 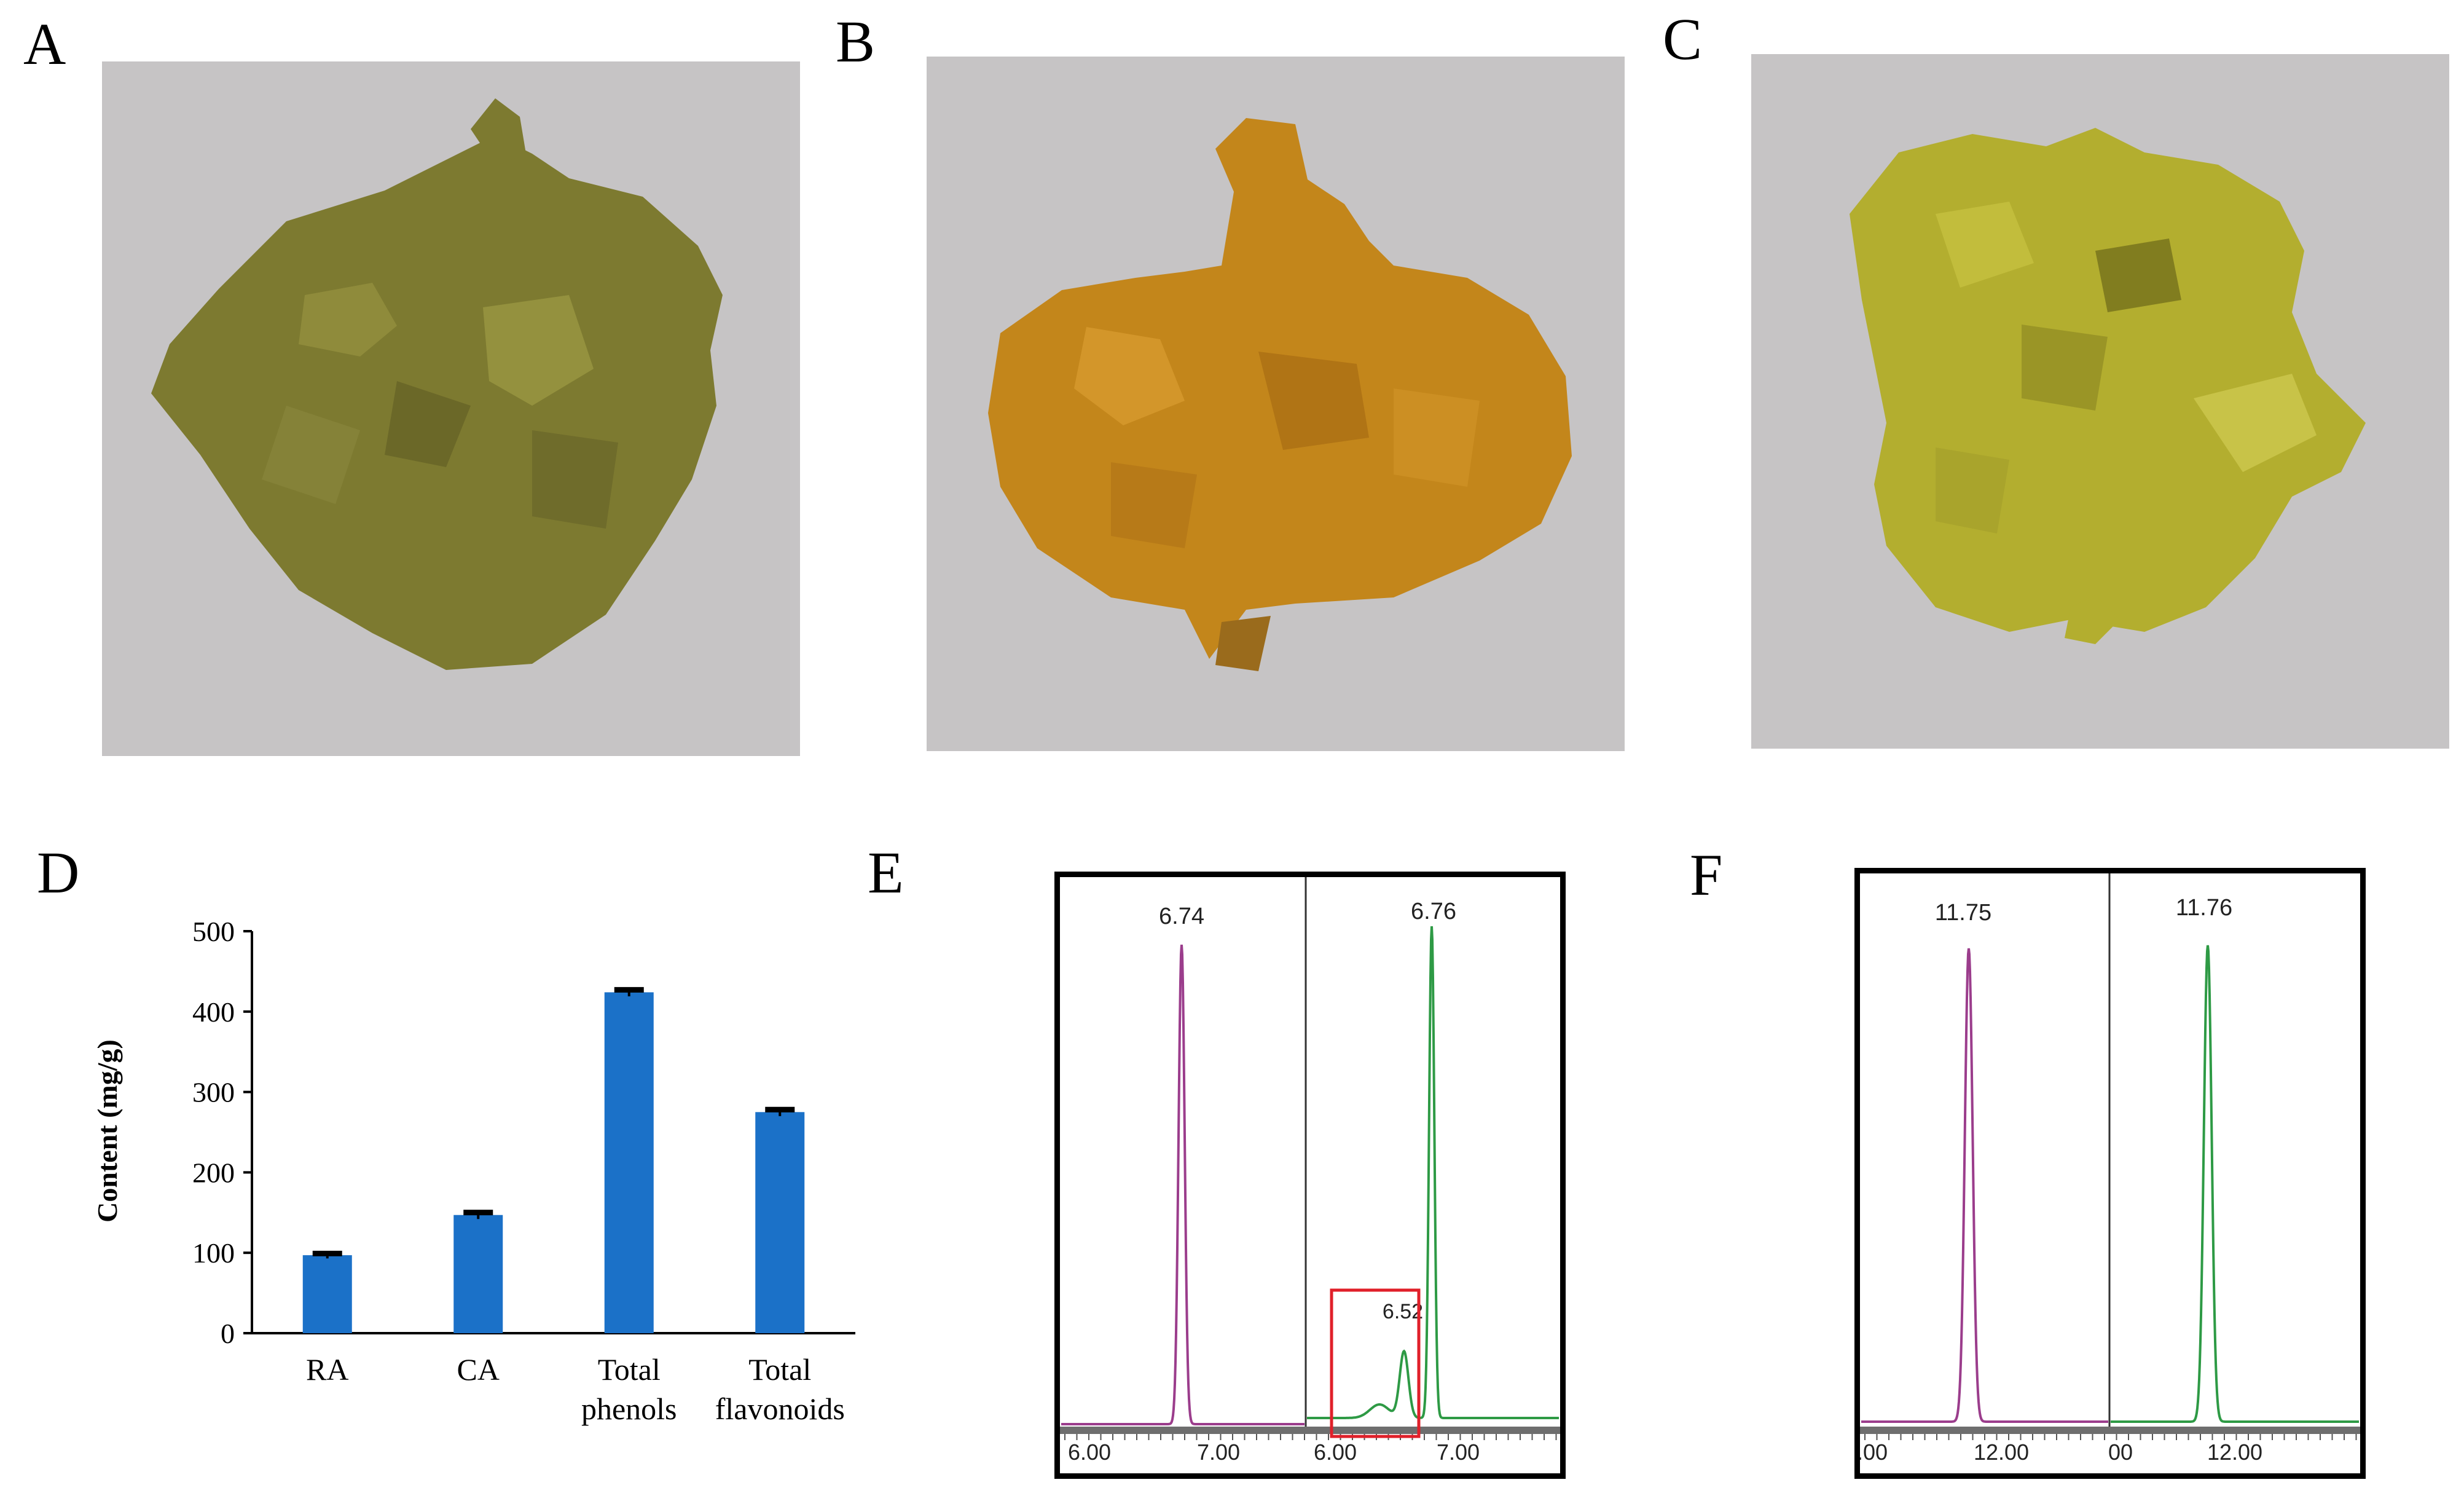 What do you see at coordinates (437, 384) in the screenshot?
I see `powder-a-image` at bounding box center [437, 384].